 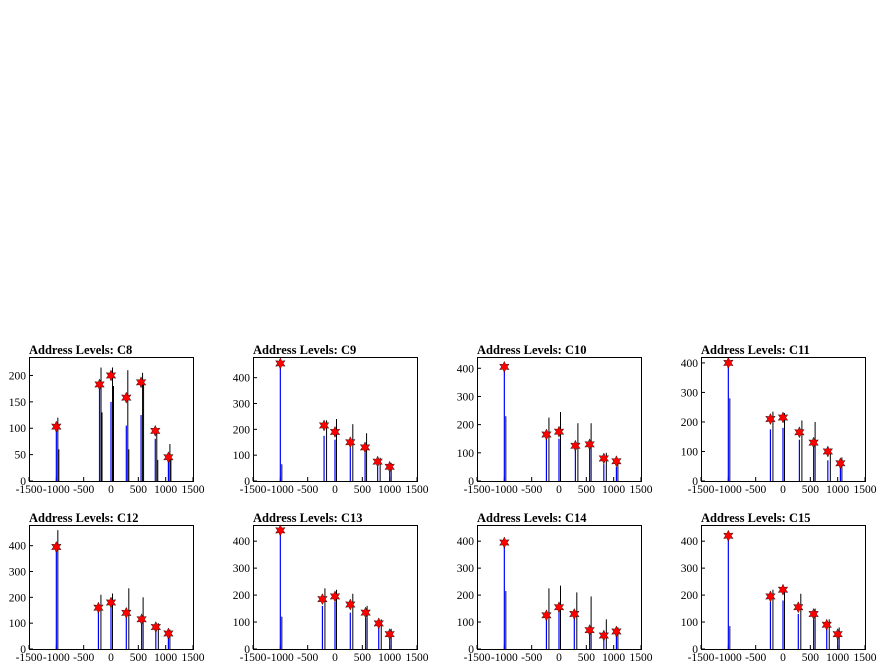 I want to click on chart-title: Address Levels: C11, so click(x=755, y=350).